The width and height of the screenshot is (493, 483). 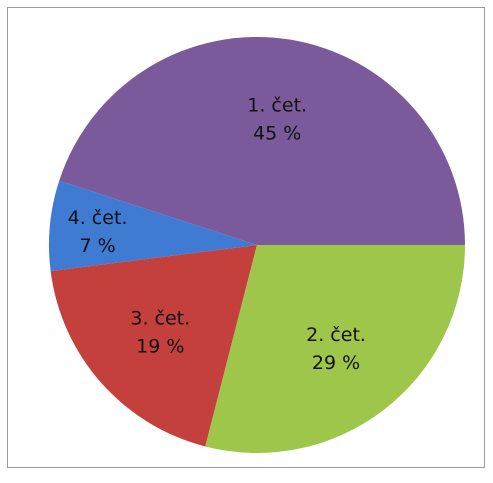 I want to click on slice-value-label: 7 %, so click(x=97, y=246).